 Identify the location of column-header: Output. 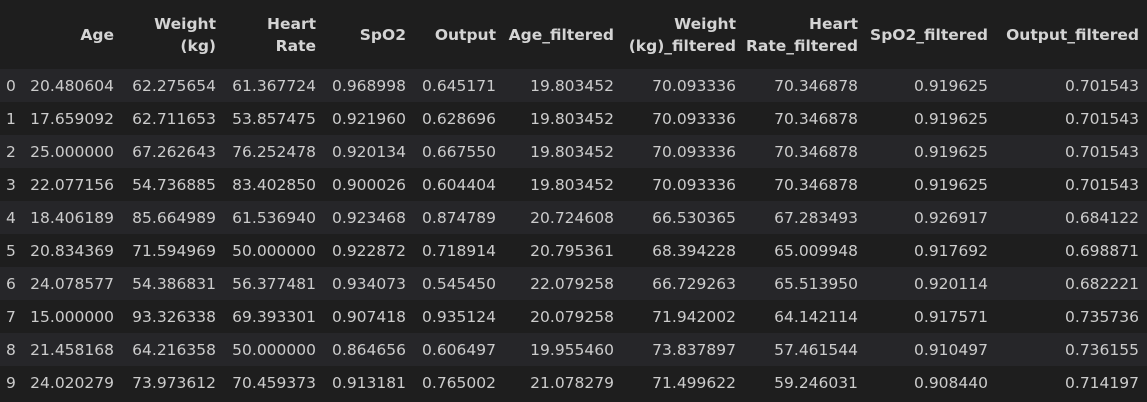
(465, 34).